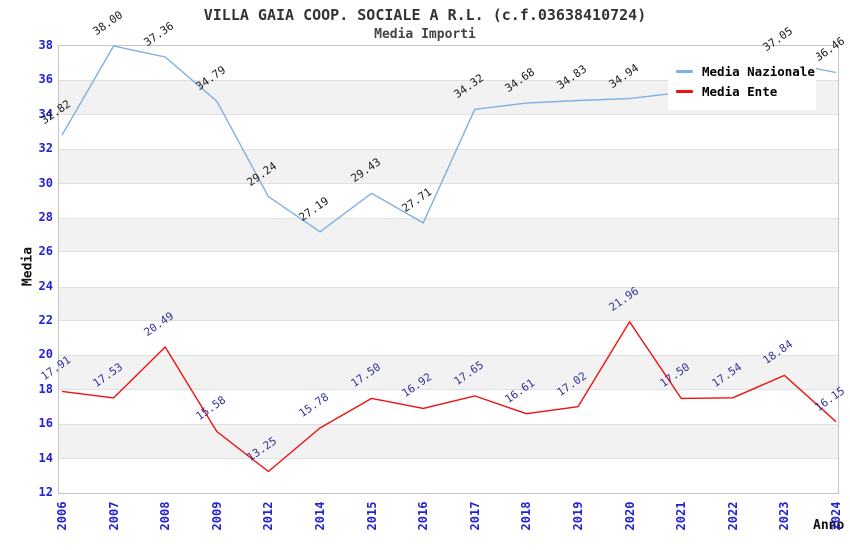 The width and height of the screenshot is (850, 550). What do you see at coordinates (681, 516) in the screenshot?
I see `x-tick-label: 2021` at bounding box center [681, 516].